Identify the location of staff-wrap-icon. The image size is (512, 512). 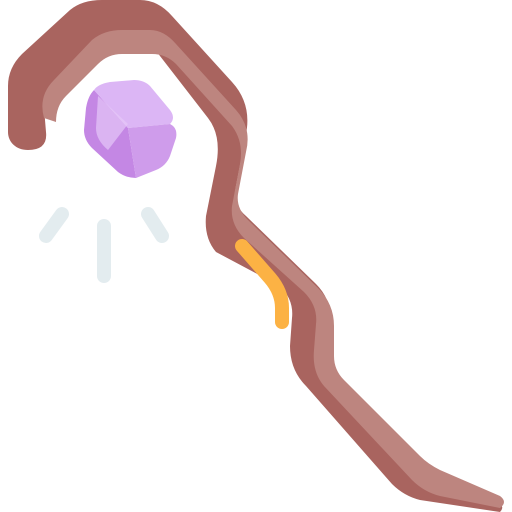
(262, 284).